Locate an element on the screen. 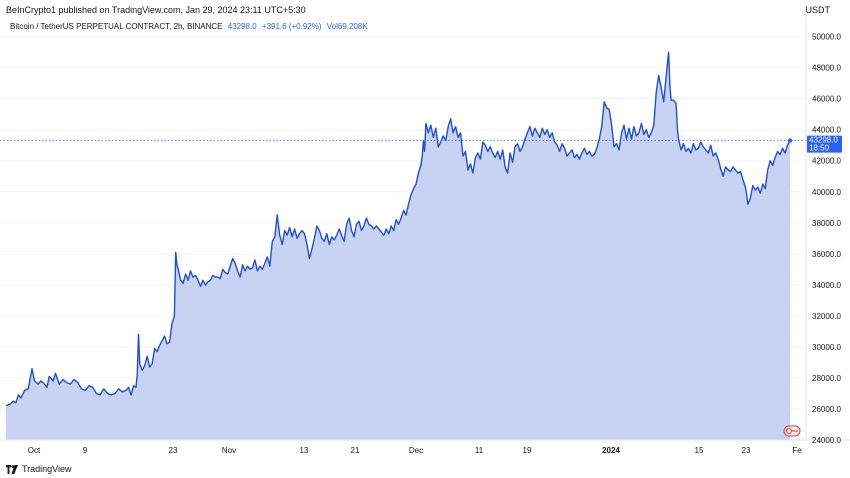  price-tag-box is located at coordinates (824, 144).